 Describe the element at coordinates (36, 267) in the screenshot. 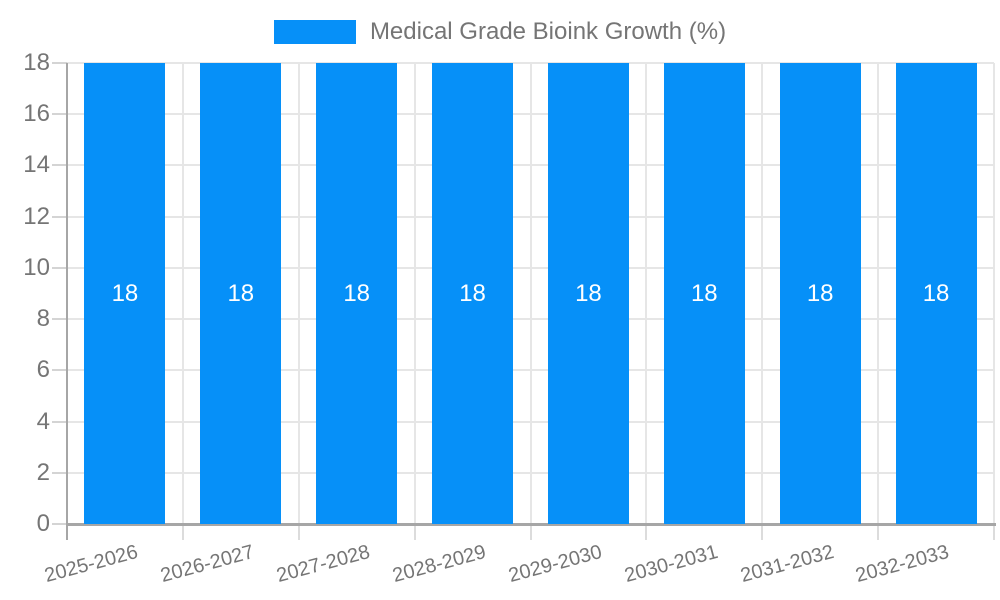

I see `y-axis-tick-label: 10` at that location.